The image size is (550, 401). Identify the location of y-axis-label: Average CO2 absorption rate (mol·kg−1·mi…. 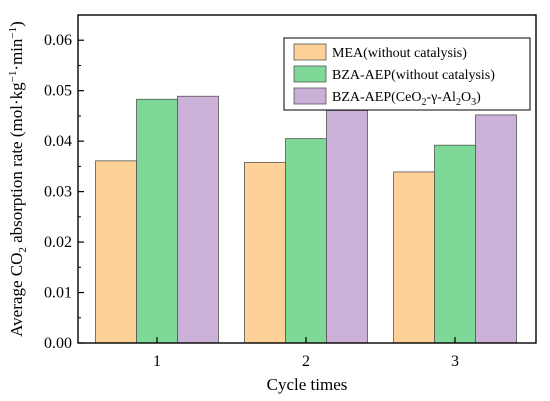
(18, 179).